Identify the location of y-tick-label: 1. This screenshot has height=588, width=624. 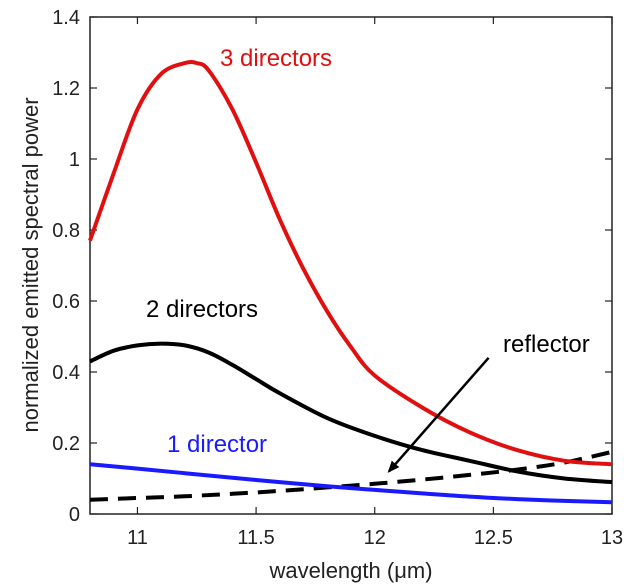
(74, 160).